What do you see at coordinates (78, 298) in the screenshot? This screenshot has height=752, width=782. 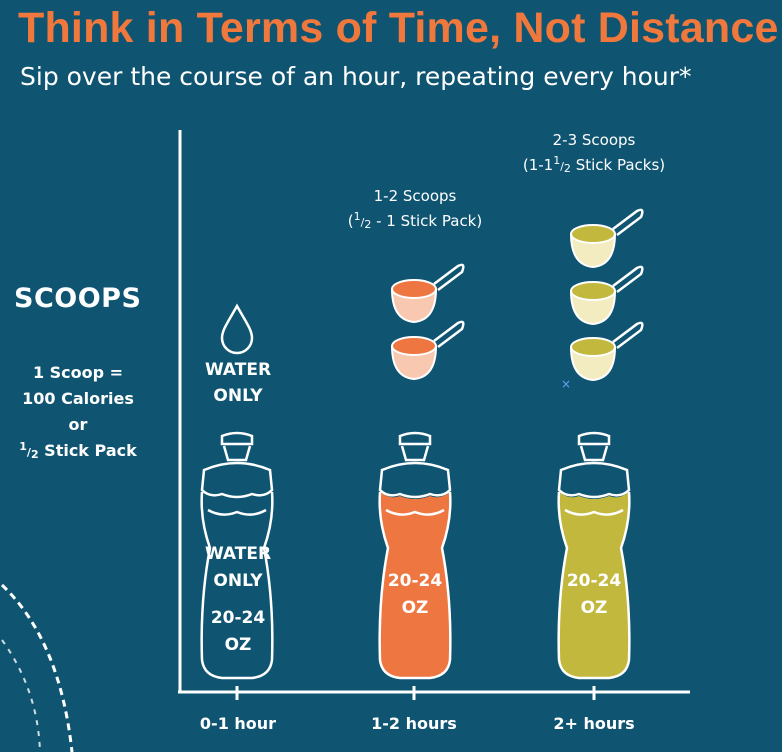 I see `scoops-heading: SCOOPS` at bounding box center [78, 298].